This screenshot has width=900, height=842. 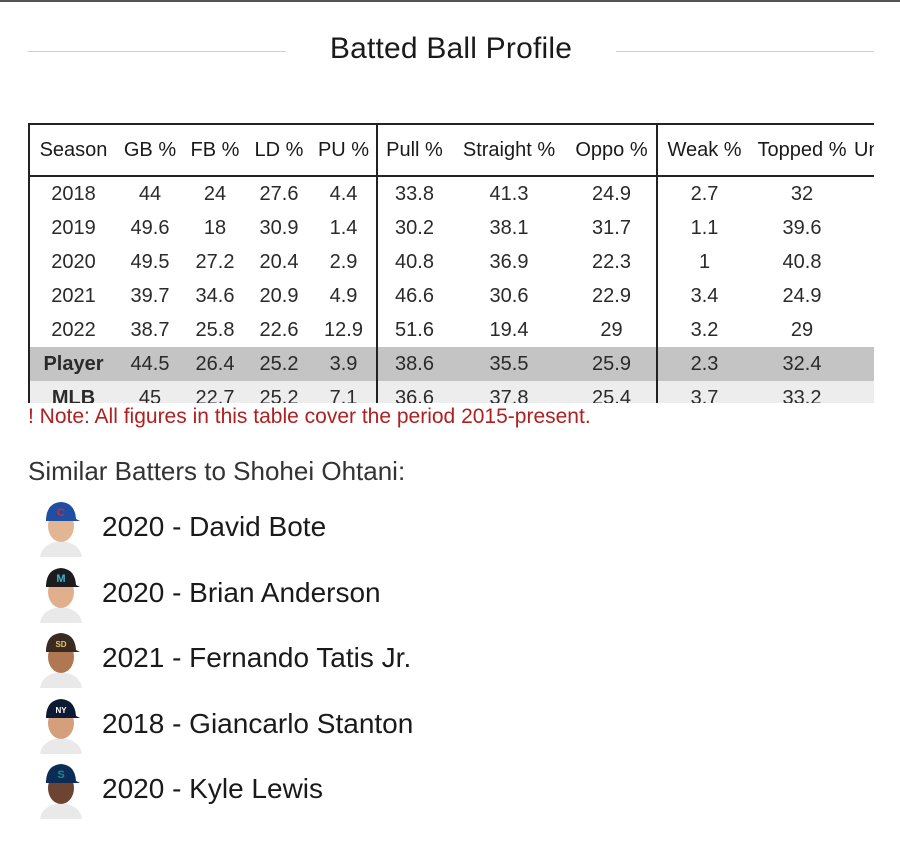 I want to click on cap-logo-mark: C, so click(x=61, y=513).